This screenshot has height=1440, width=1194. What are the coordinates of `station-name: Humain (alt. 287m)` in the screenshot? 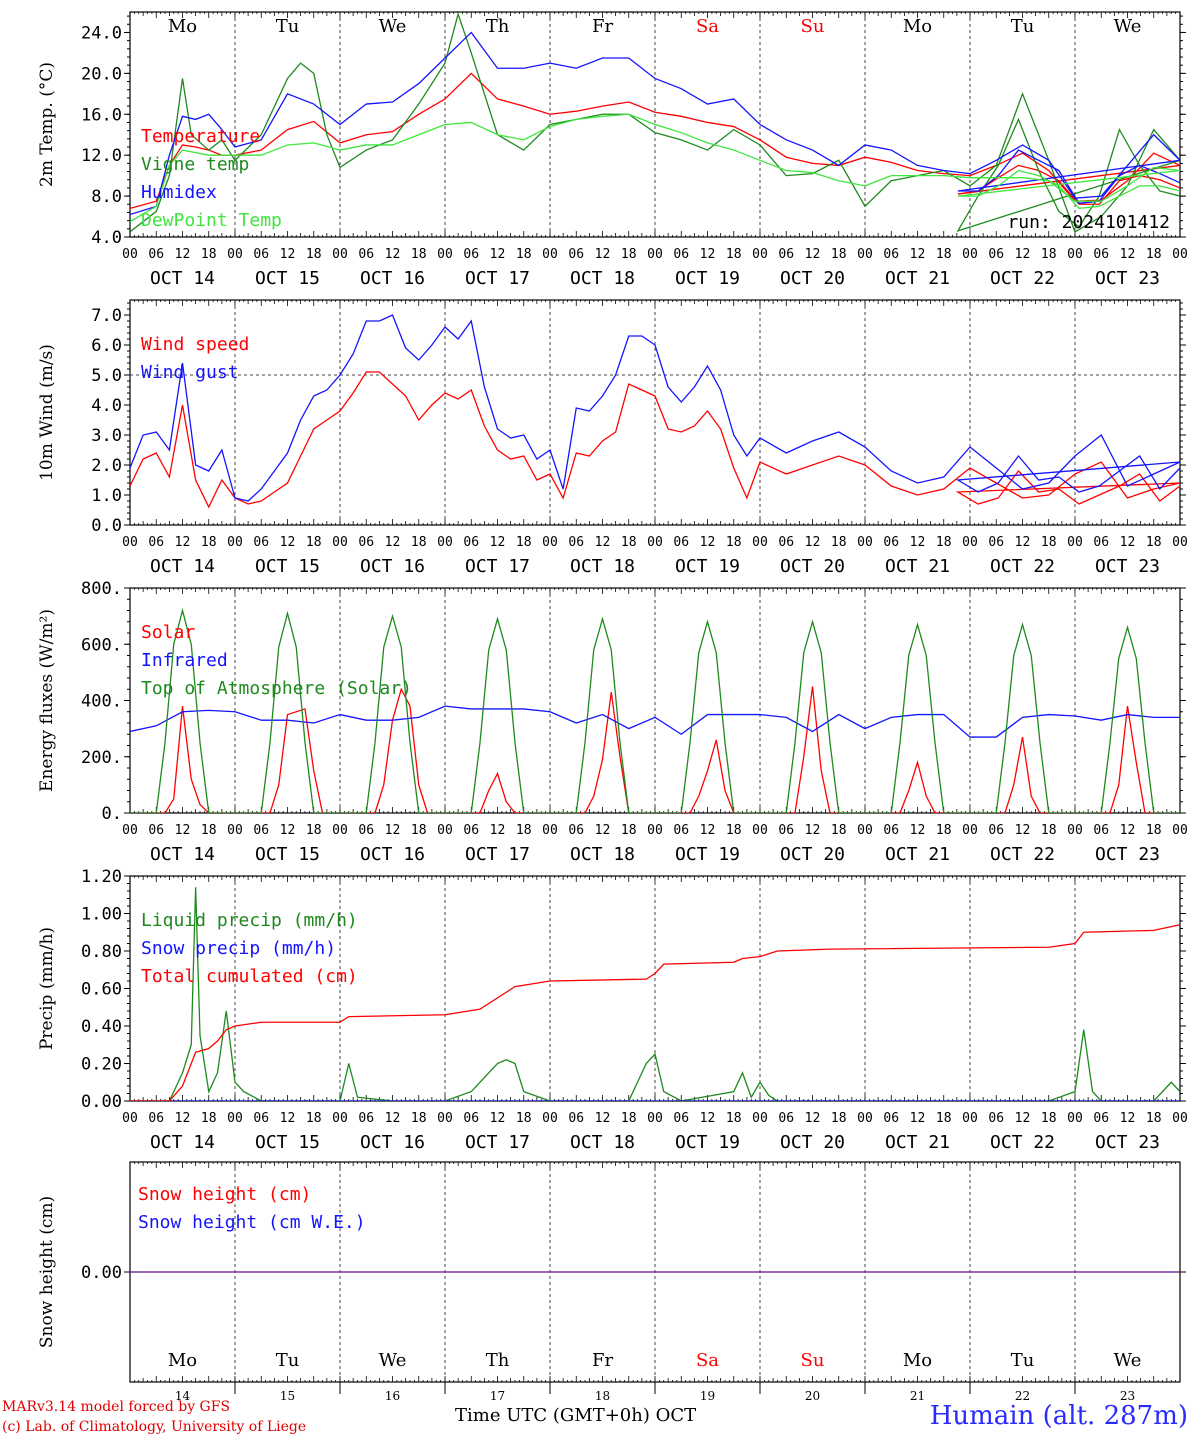 It's located at (1058, 1416).